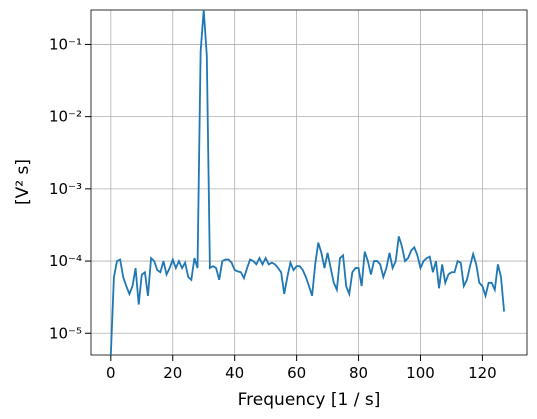 The height and width of the screenshot is (419, 537). Describe the element at coordinates (65, 333) in the screenshot. I see `y-tick-label: 10⁻⁵` at that location.